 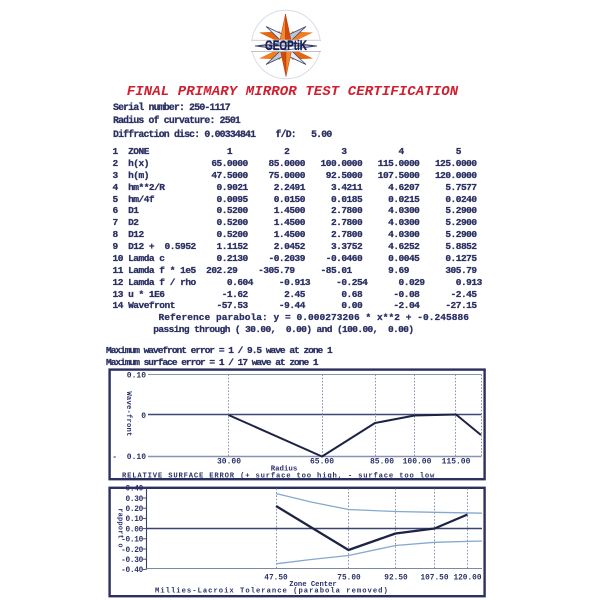 I want to click on svg-text: Zone Center, so click(x=312, y=585).